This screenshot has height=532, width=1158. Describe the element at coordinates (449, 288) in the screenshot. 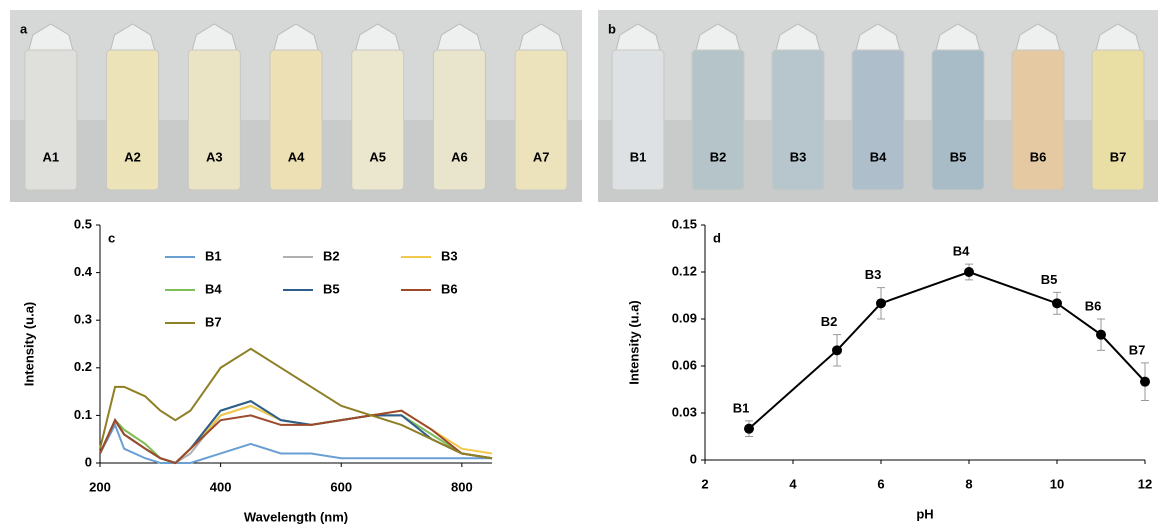

I see `legend-label: B6` at that location.